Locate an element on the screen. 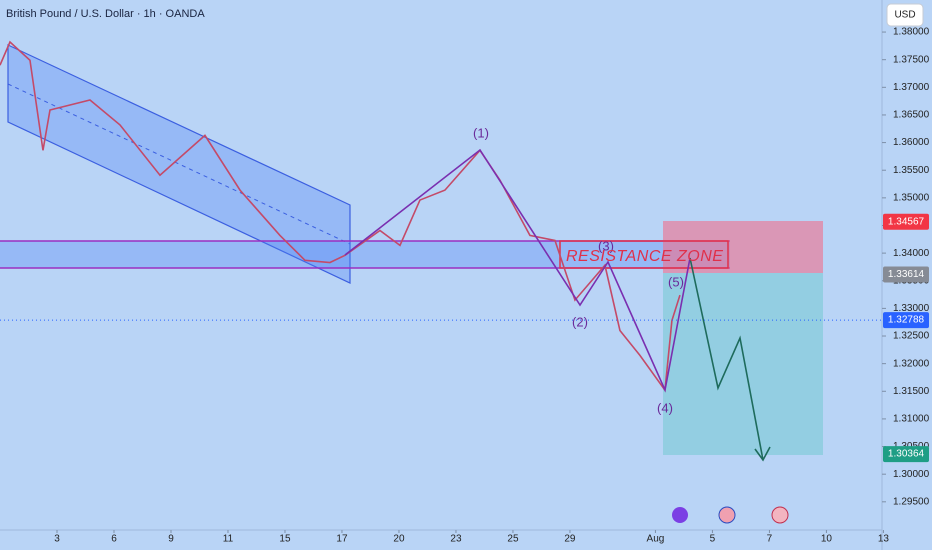 Image resolution: width=932 pixels, height=555 pixels. projection-arrow is located at coordinates (762, 454).